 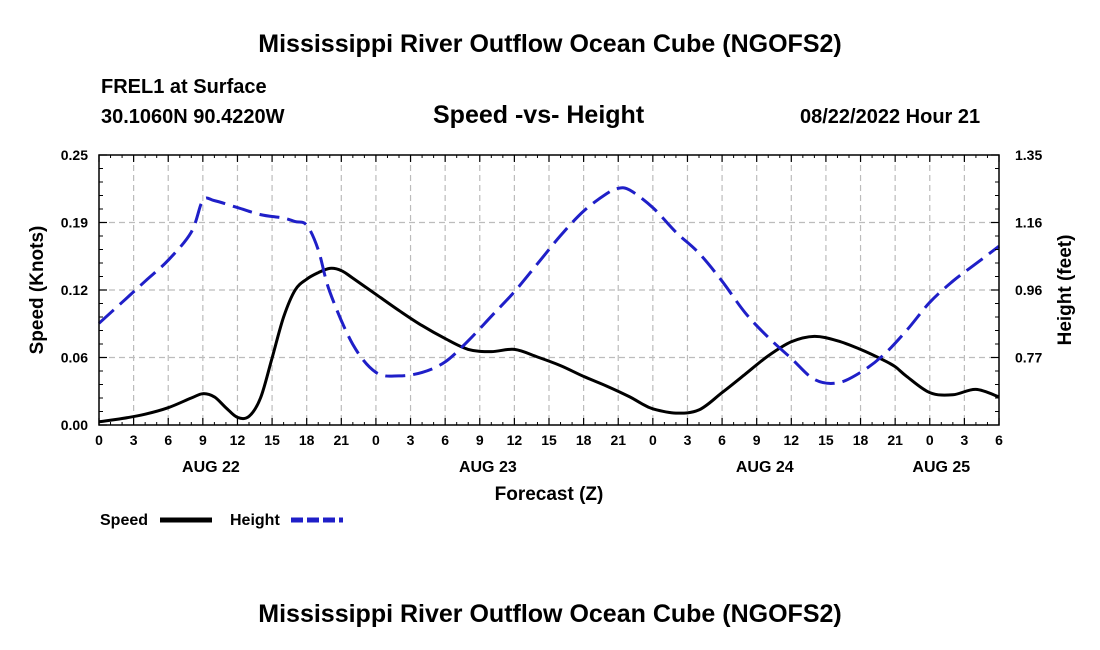 I want to click on station-label: FREL1 at Surface, so click(x=184, y=87).